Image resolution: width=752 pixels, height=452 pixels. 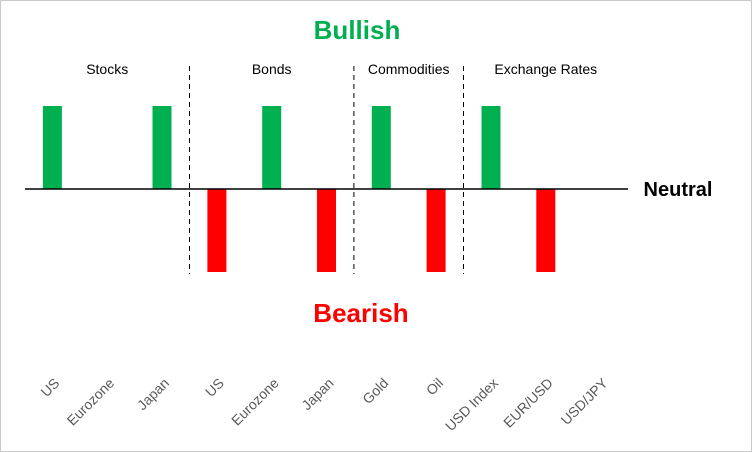 What do you see at coordinates (409, 69) in the screenshot?
I see `group-label-2: Commodities` at bounding box center [409, 69].